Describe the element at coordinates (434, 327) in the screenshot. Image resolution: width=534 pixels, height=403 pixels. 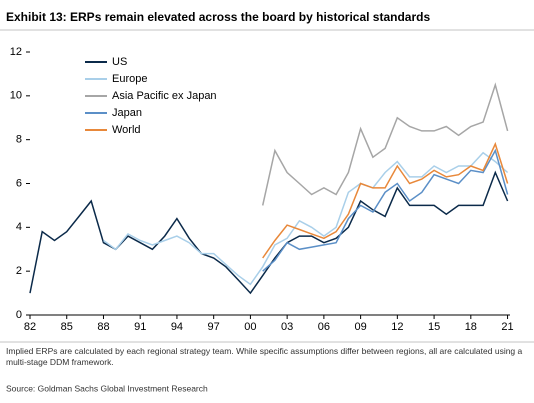
I see `x-tick-label: 15` at that location.